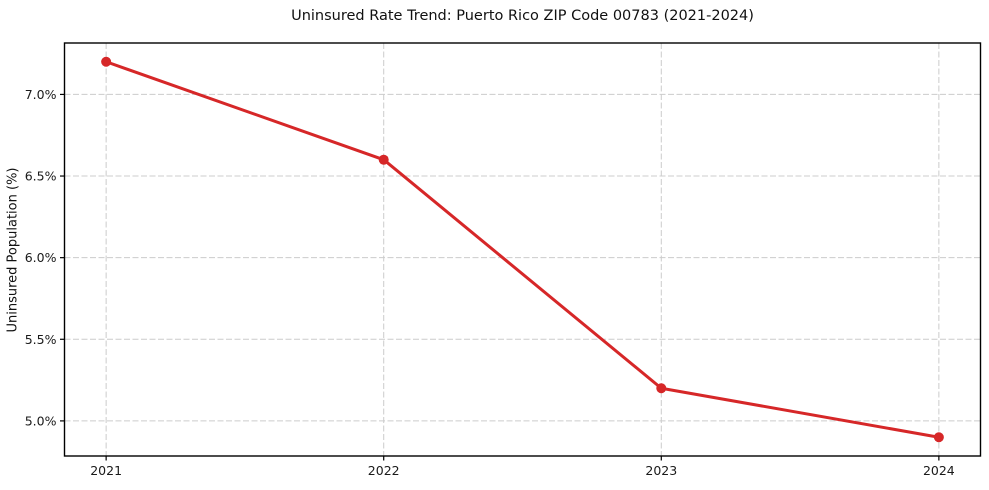 The height and width of the screenshot is (490, 989). What do you see at coordinates (384, 470) in the screenshot?
I see `x-tick-label: 2022` at bounding box center [384, 470].